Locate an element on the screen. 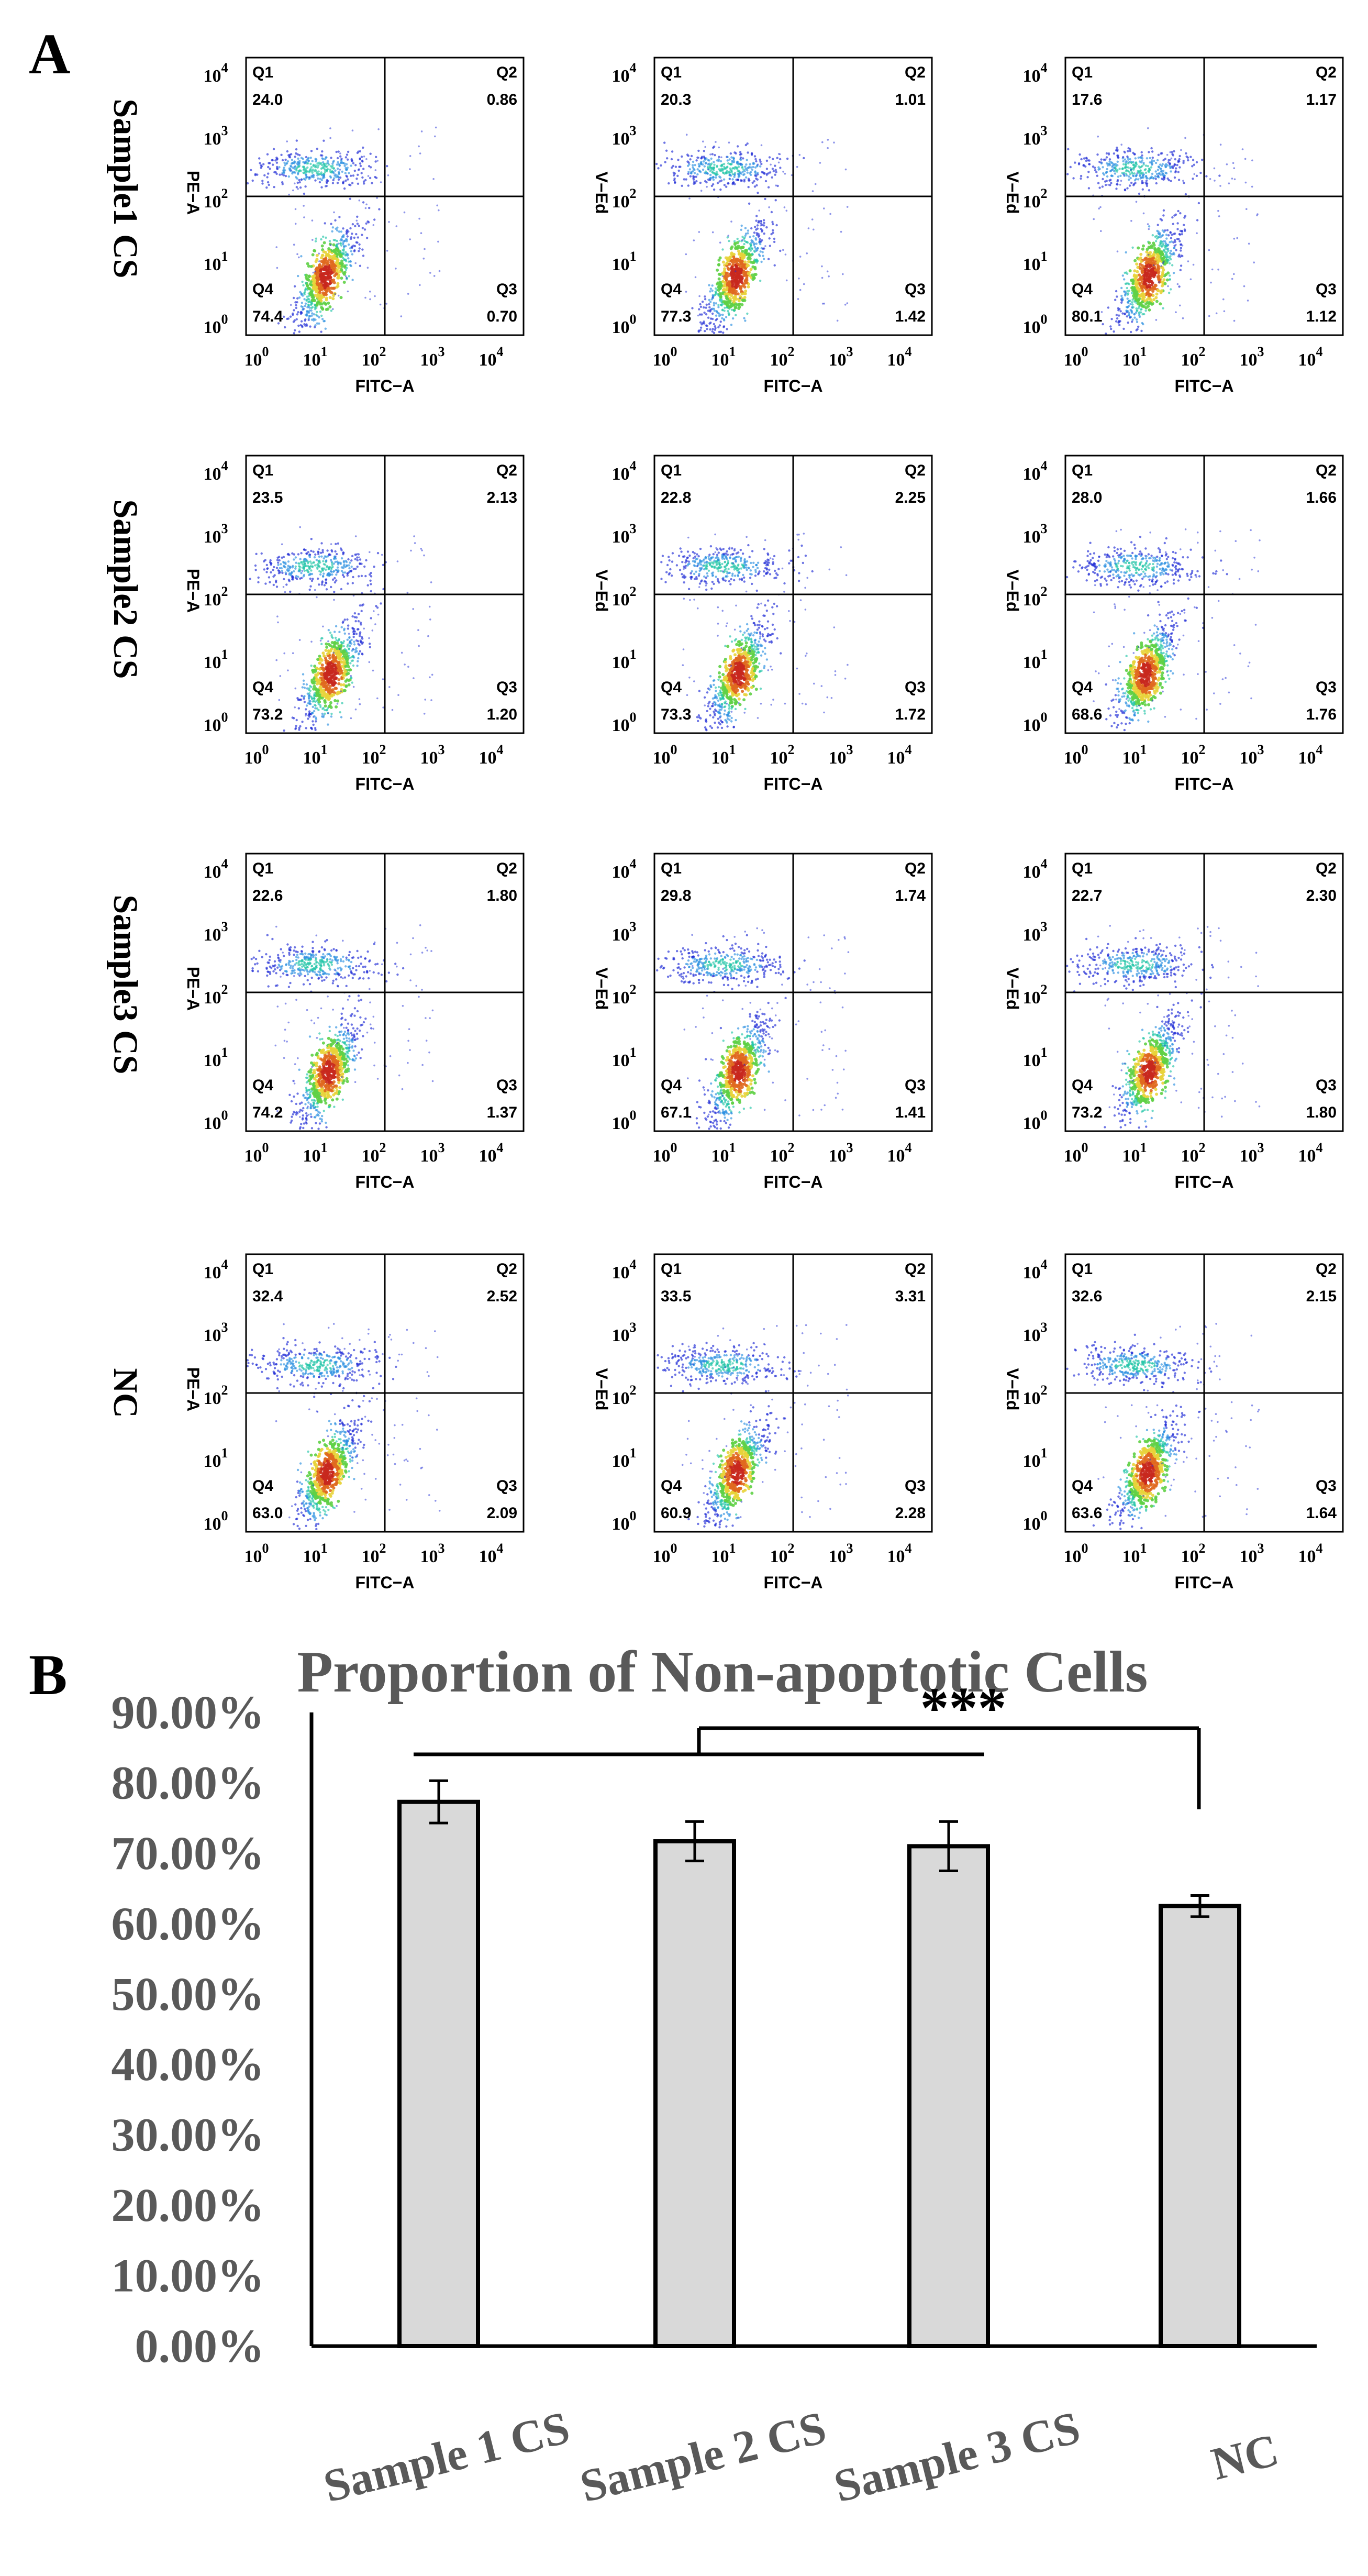 This screenshot has width=1368, height=2576. cytometry-events is located at coordinates (341, 629).